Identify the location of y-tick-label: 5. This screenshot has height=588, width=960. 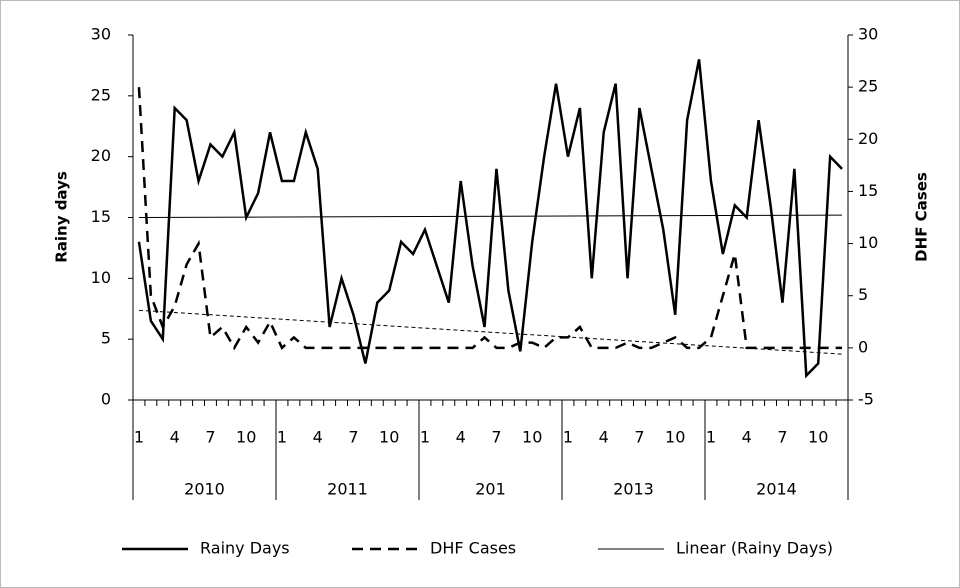
(106, 338).